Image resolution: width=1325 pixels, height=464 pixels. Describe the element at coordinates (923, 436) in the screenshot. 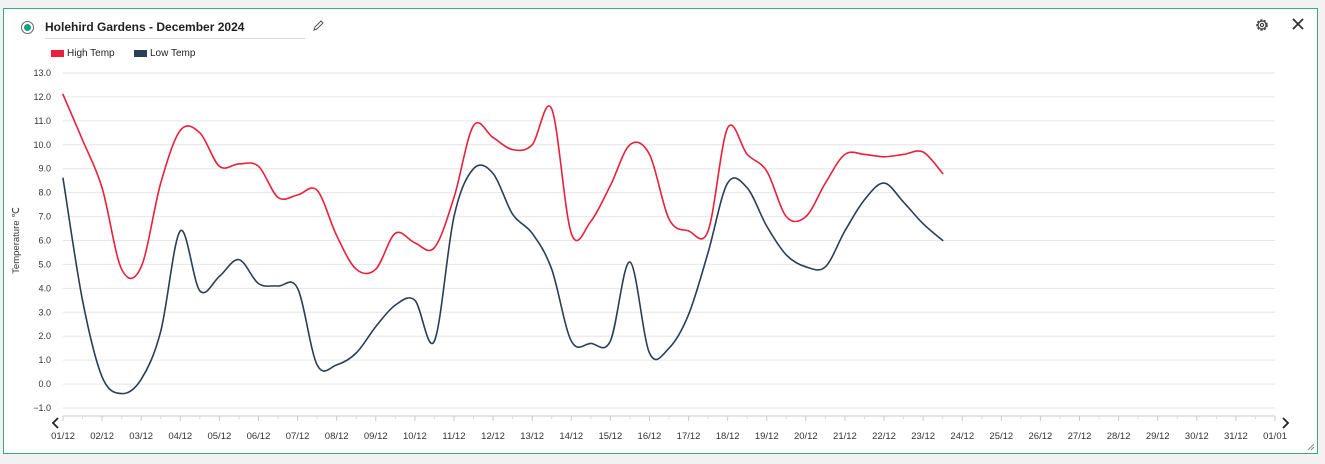

I see `x-tick-label: 23/12` at that location.